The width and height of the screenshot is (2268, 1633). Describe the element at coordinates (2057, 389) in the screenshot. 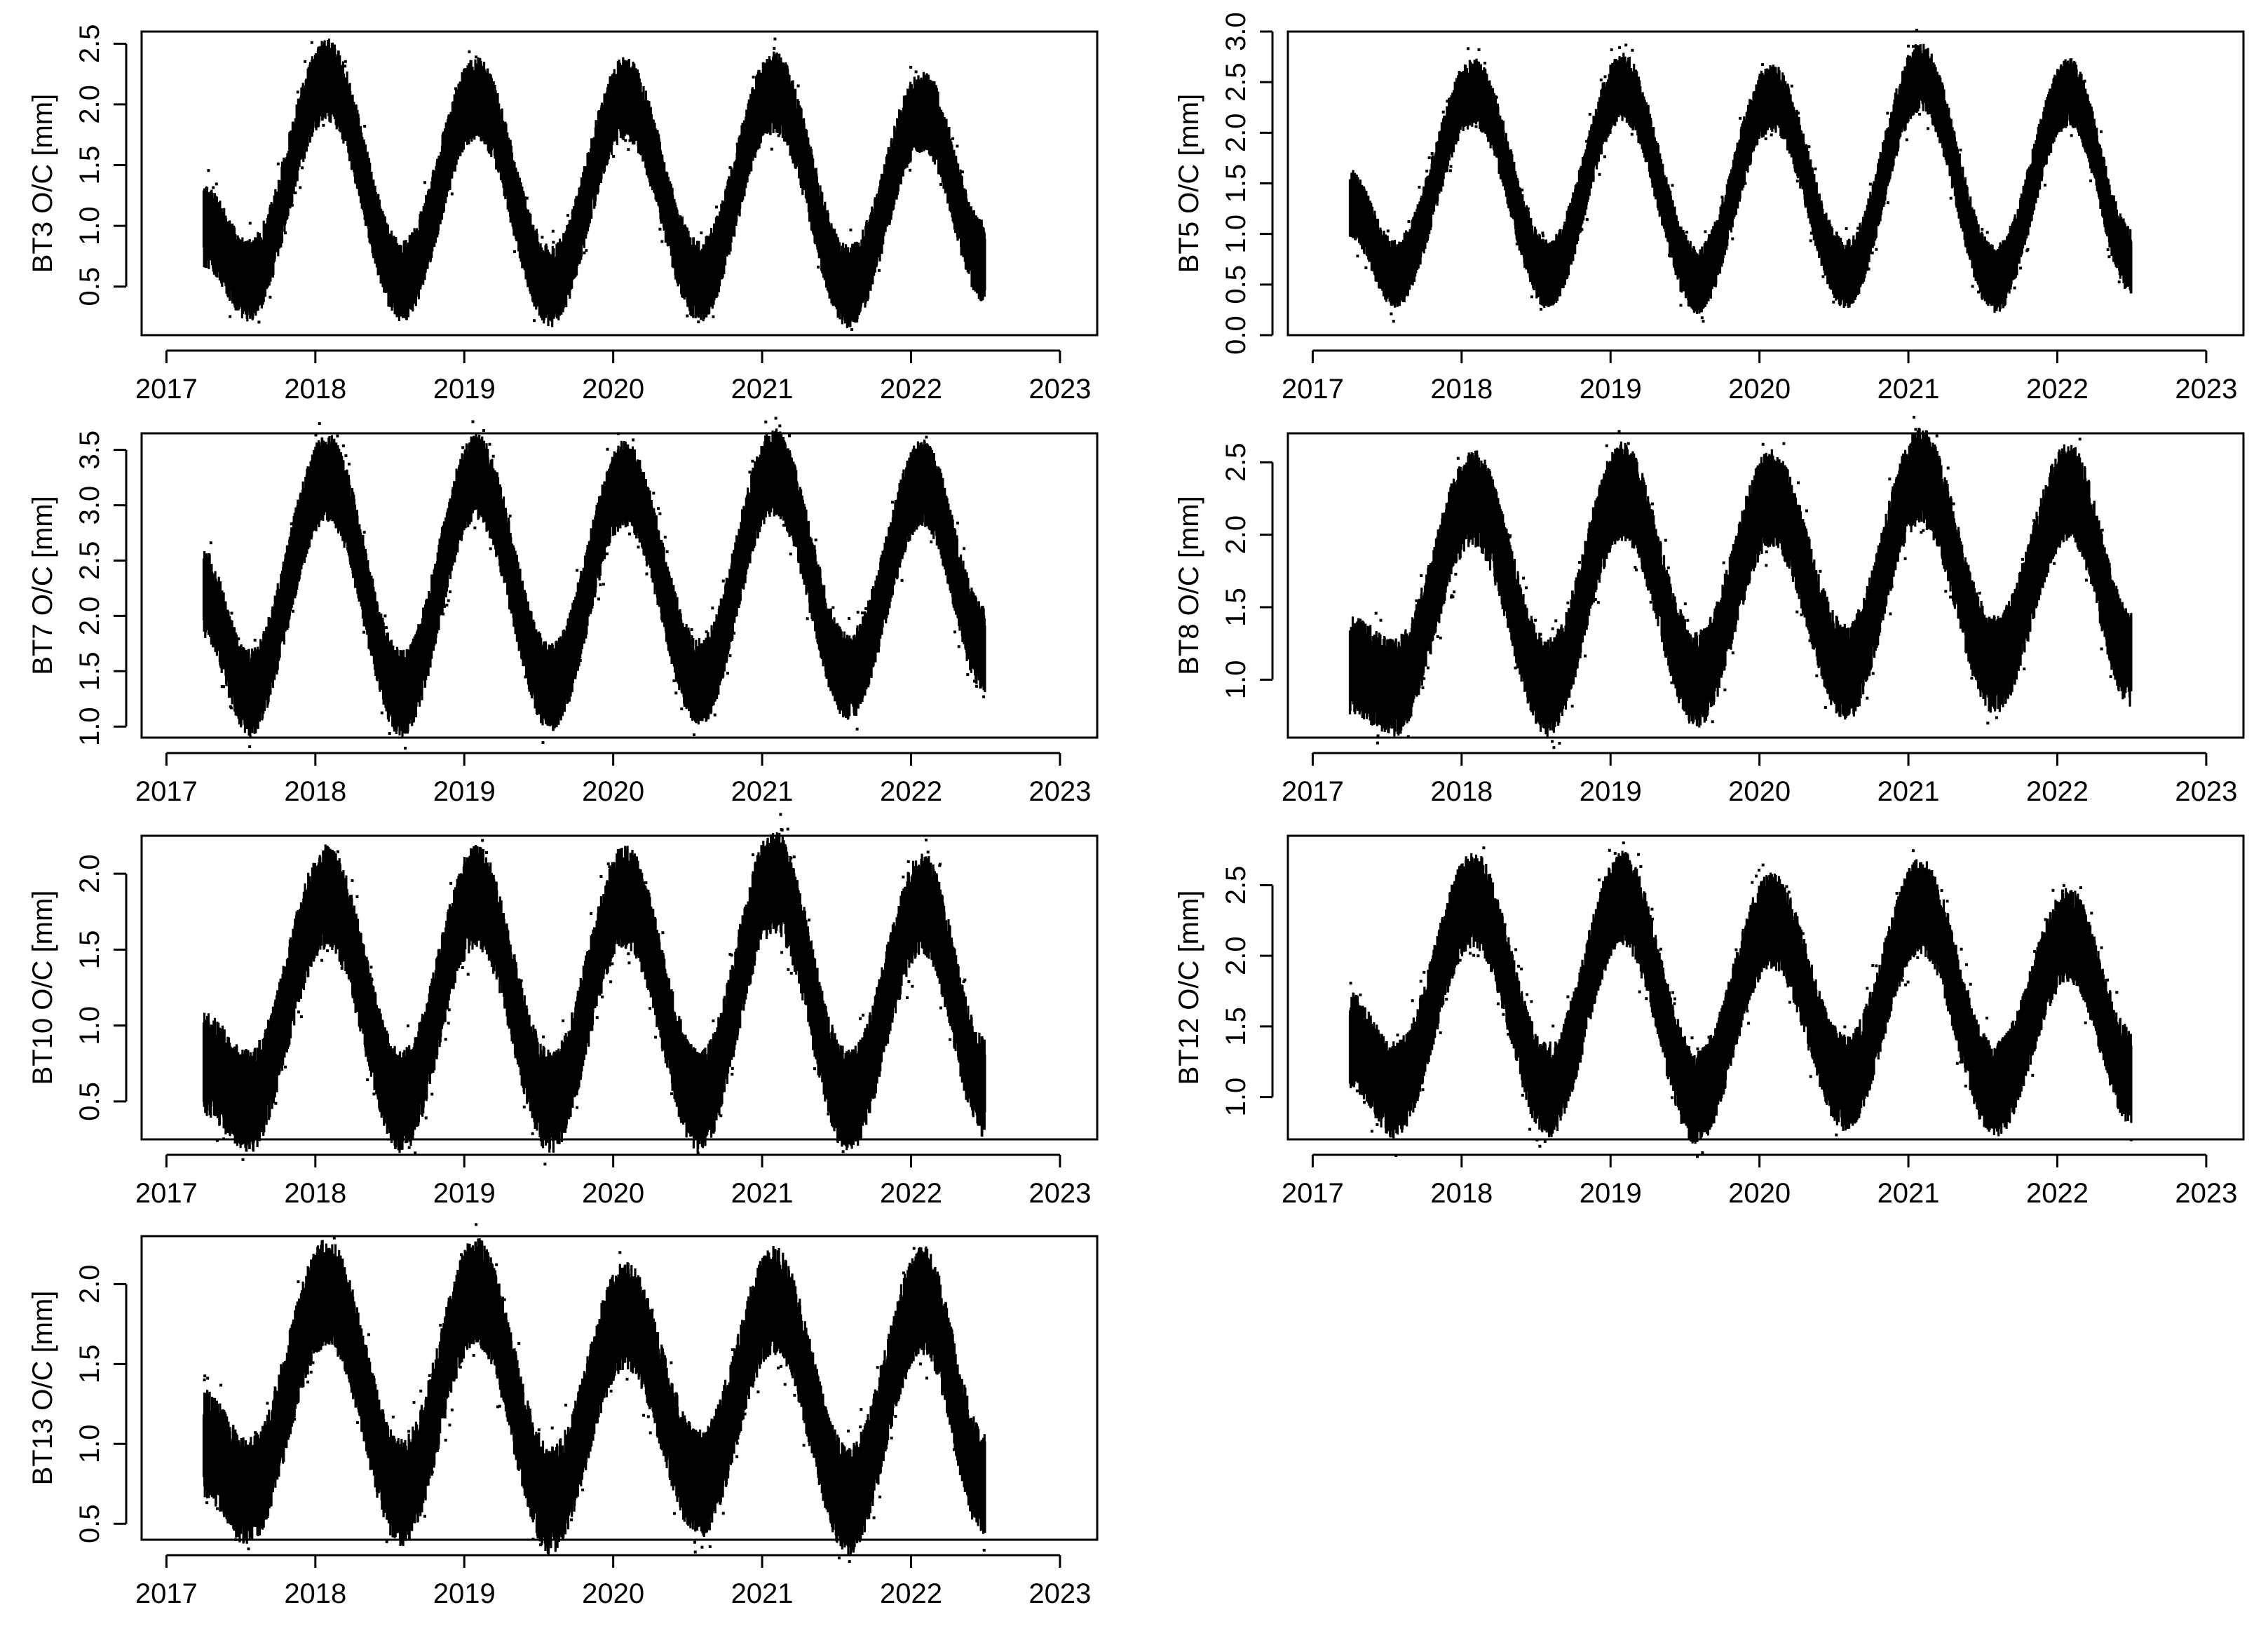

I see `x-tick-label: 2022` at that location.